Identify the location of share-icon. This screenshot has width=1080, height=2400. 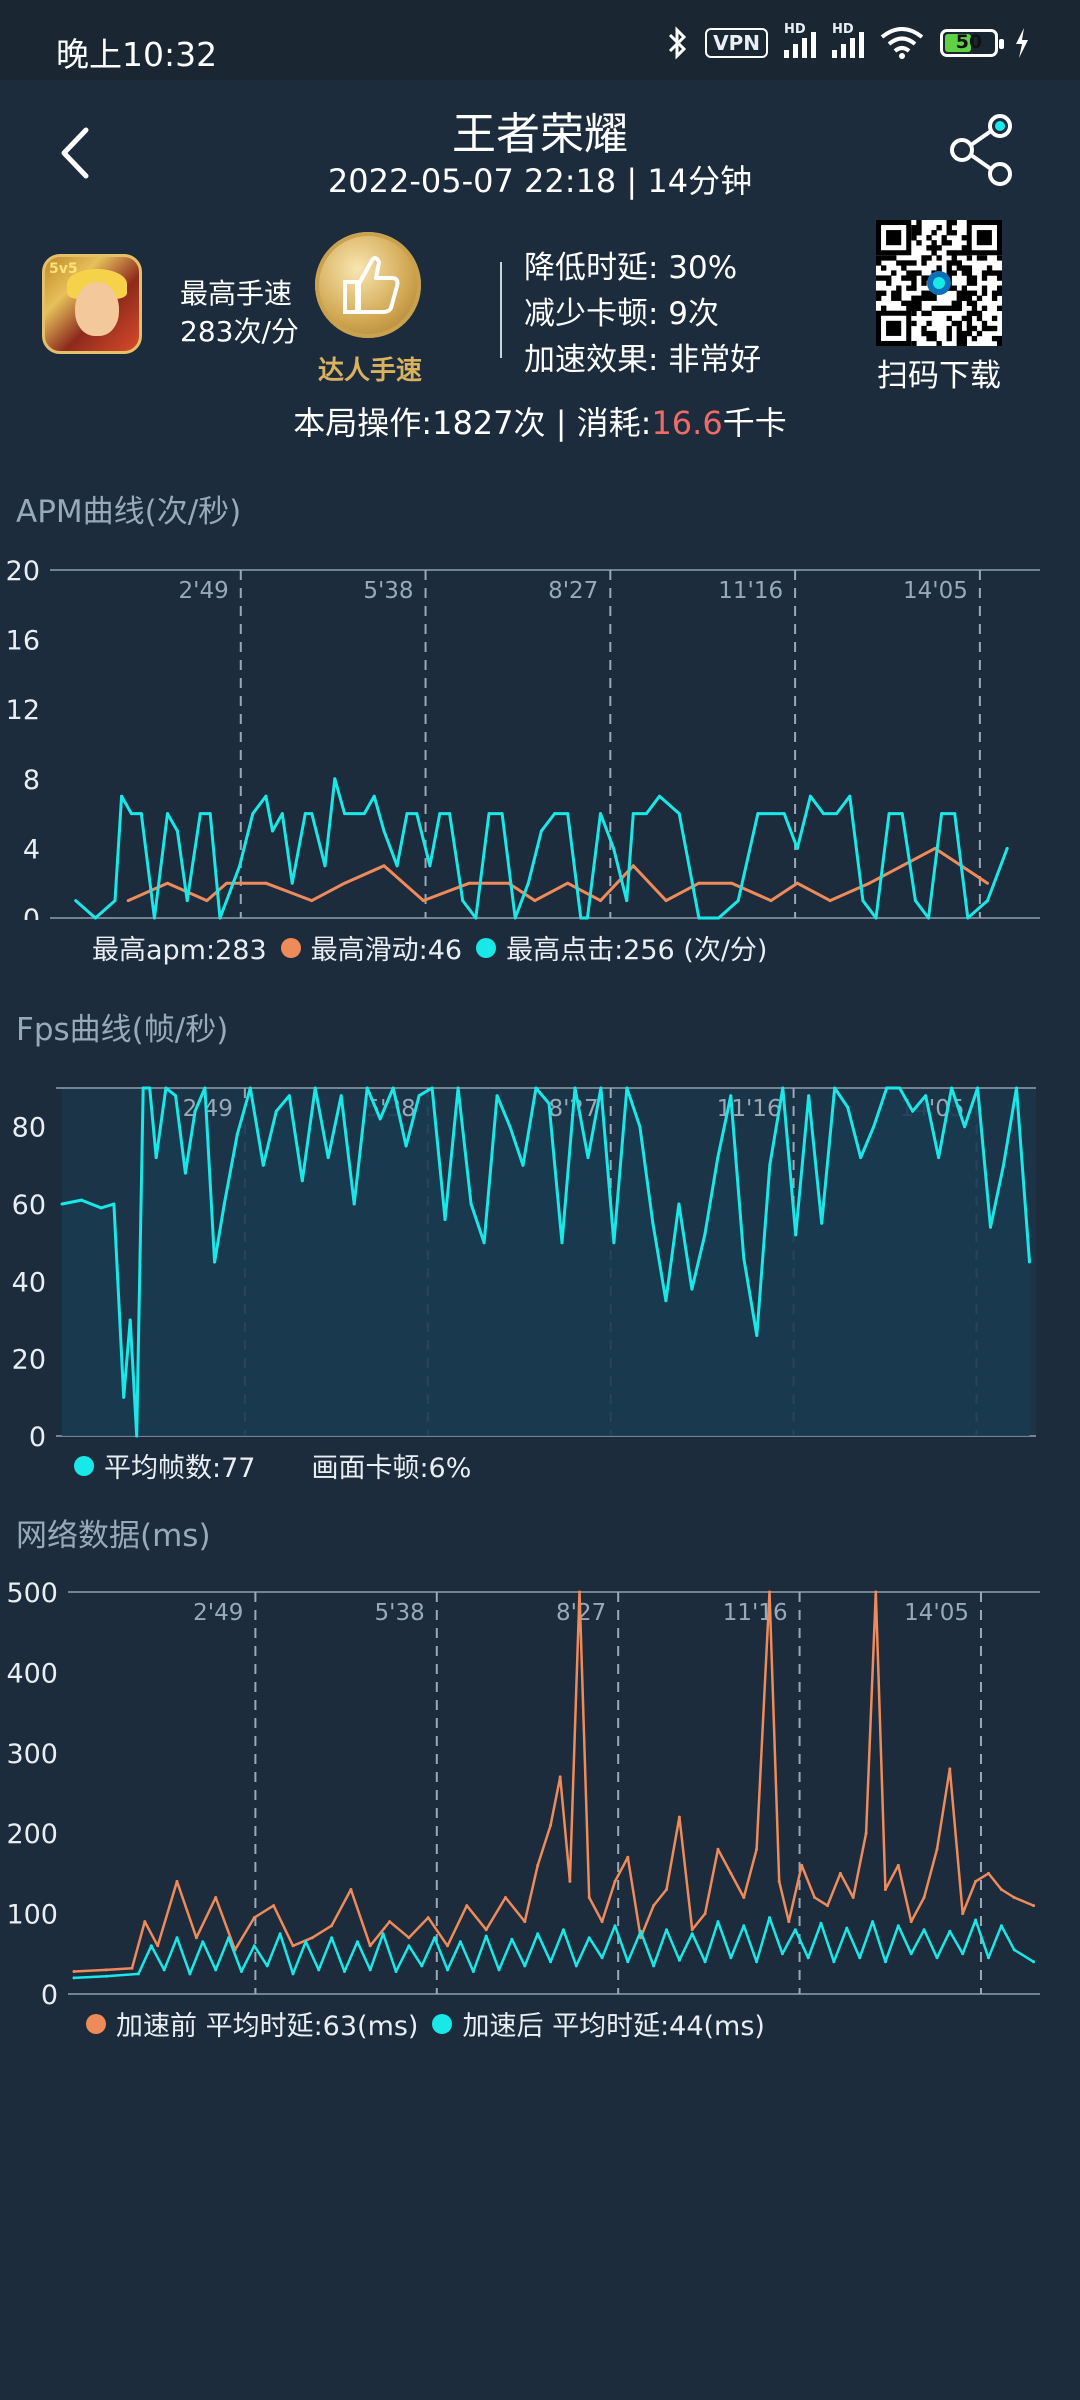
(983, 150).